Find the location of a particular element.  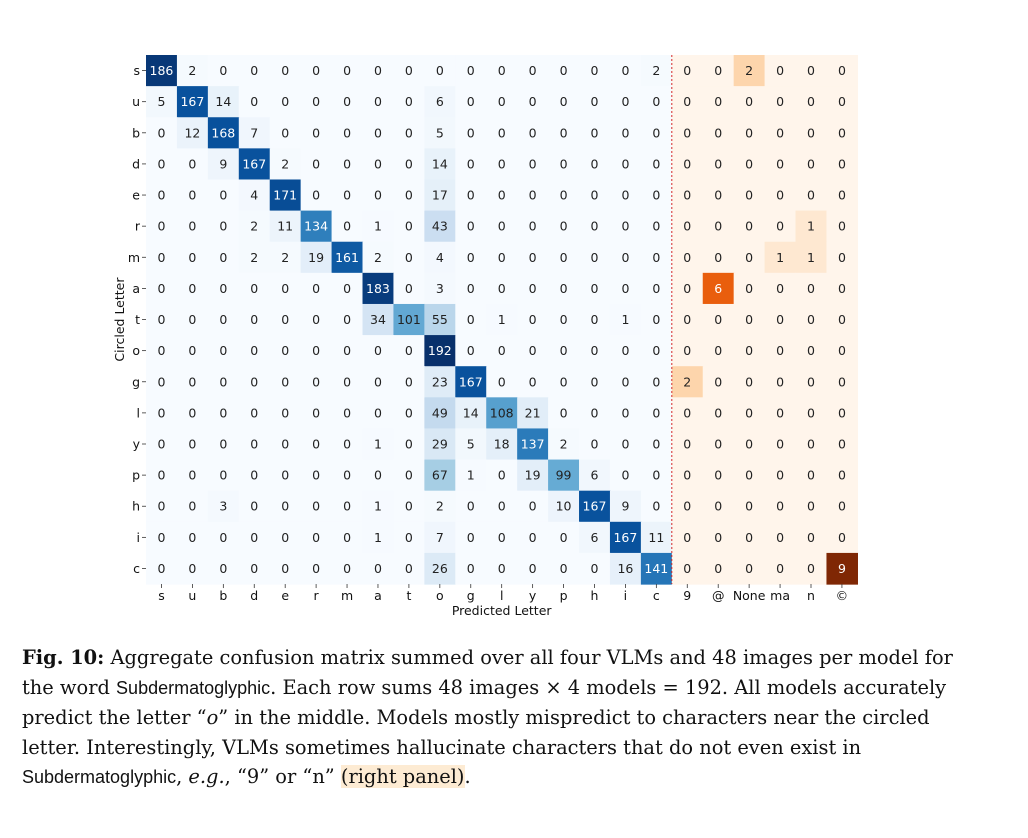

cell-value-label: 19 is located at coordinates (533, 475).